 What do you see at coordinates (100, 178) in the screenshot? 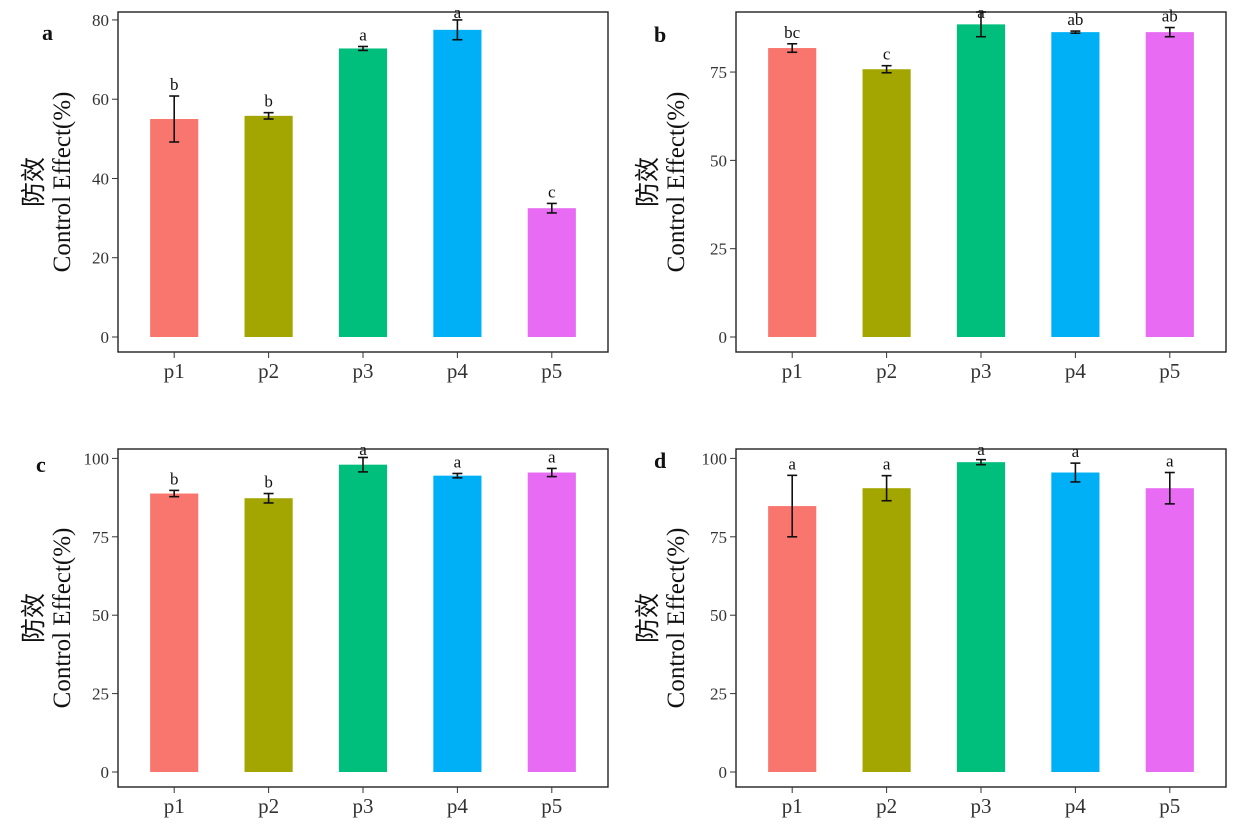
I see `y-tick-label: 40` at bounding box center [100, 178].